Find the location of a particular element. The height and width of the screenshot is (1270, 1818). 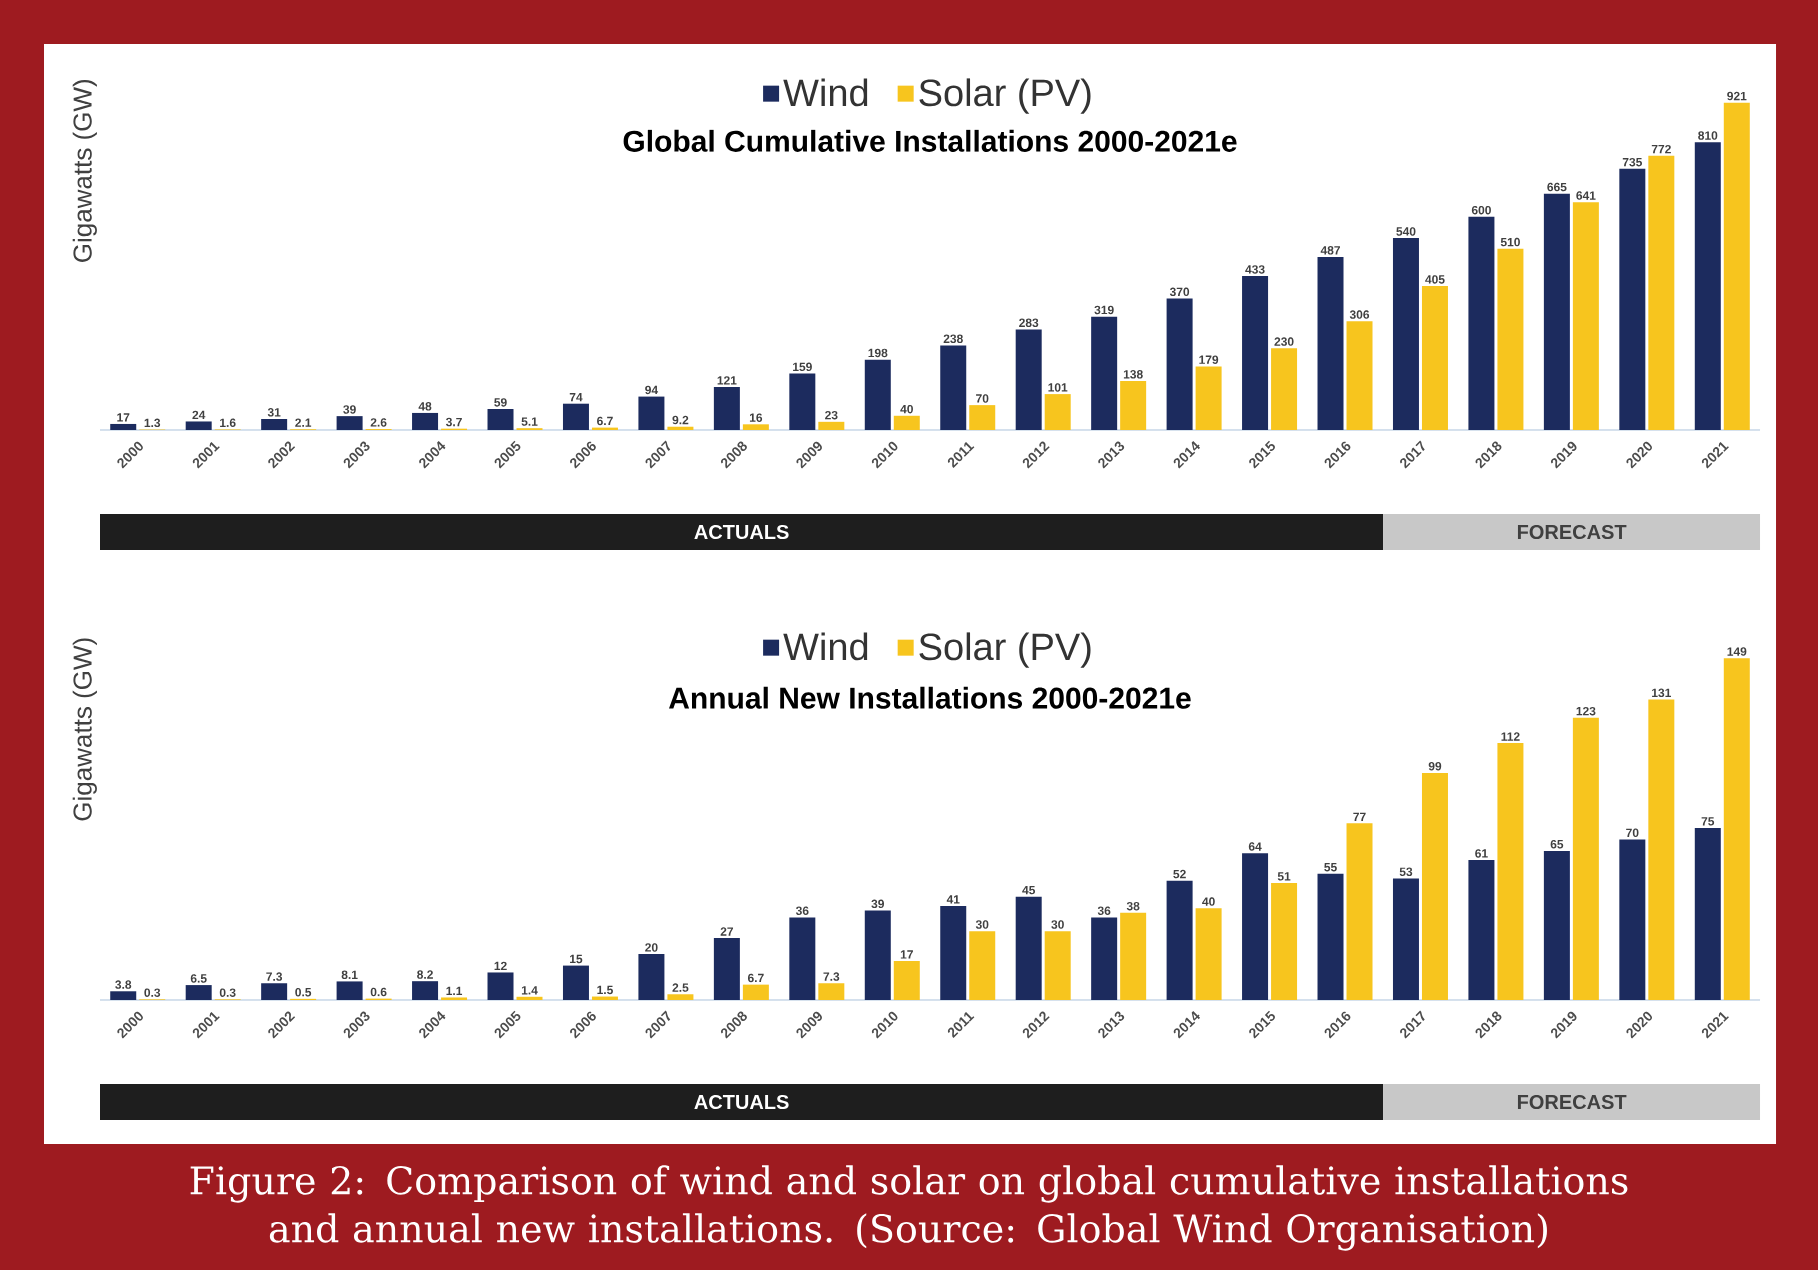

text: Annual New Installations 2000-2021e is located at coordinates (930, 697).